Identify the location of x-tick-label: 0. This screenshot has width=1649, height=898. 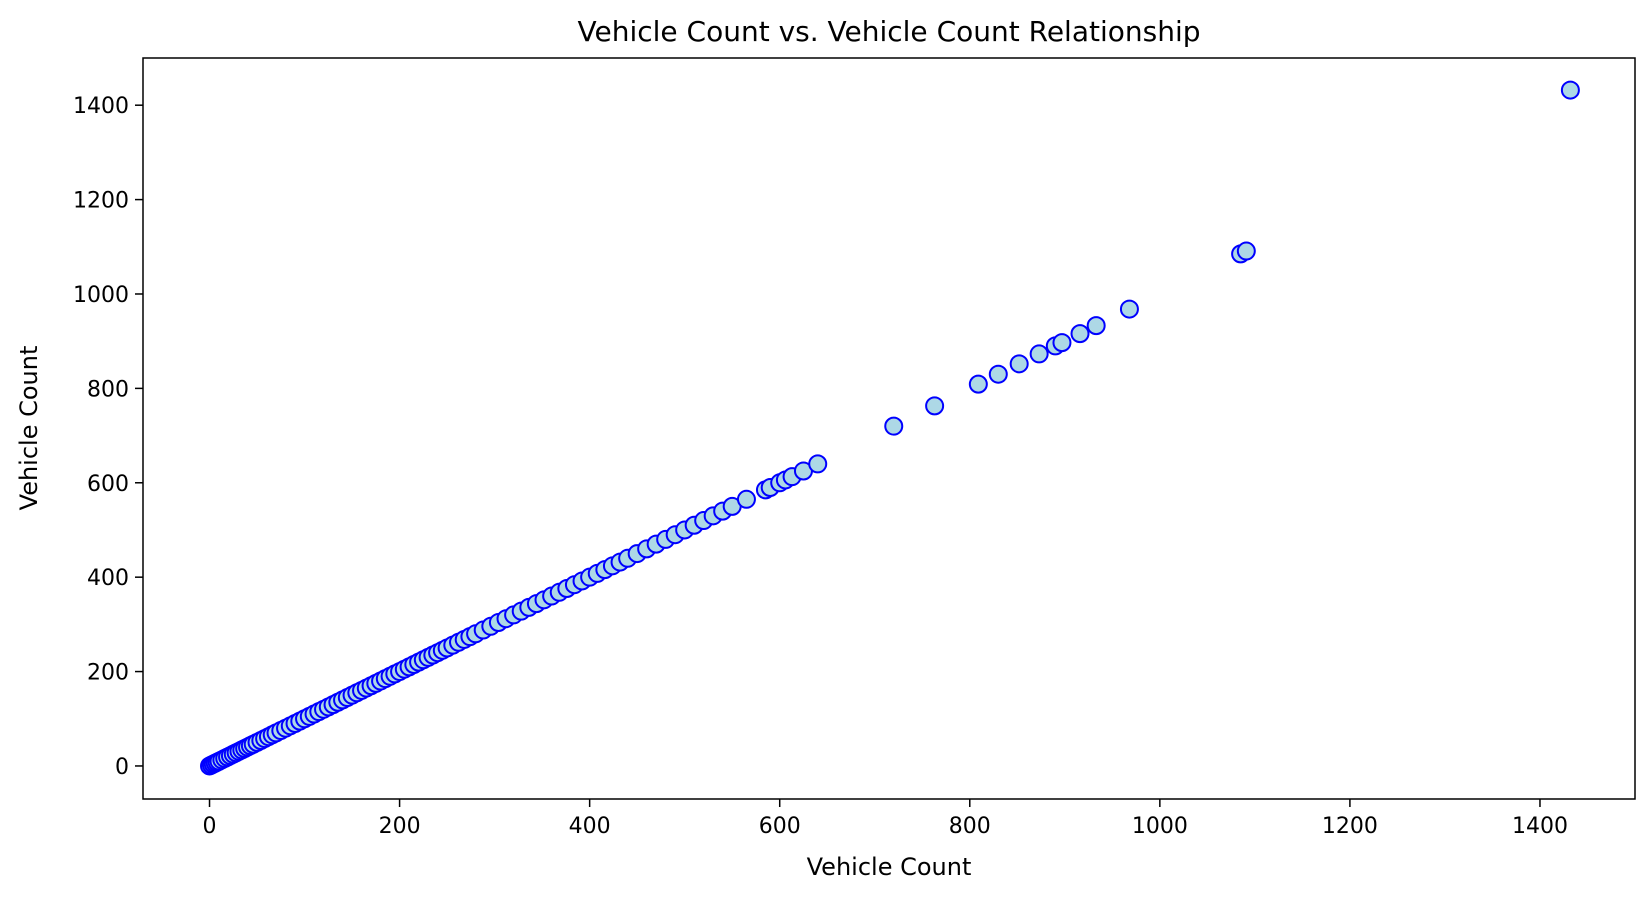
(210, 826).